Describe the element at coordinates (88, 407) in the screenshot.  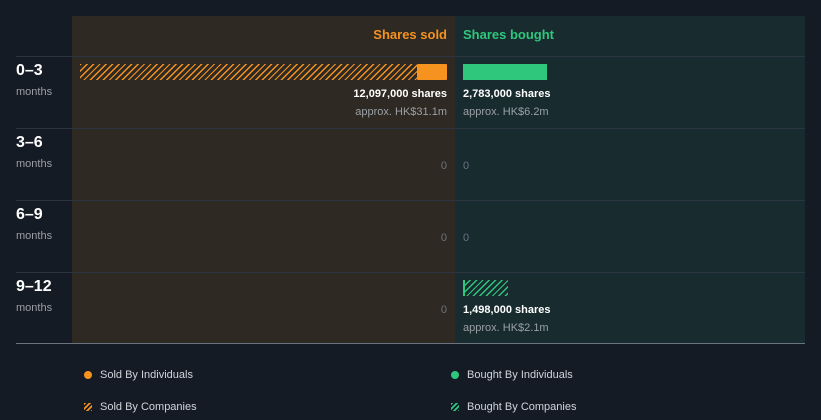
I see `legend-hatch-sold-companies` at that location.